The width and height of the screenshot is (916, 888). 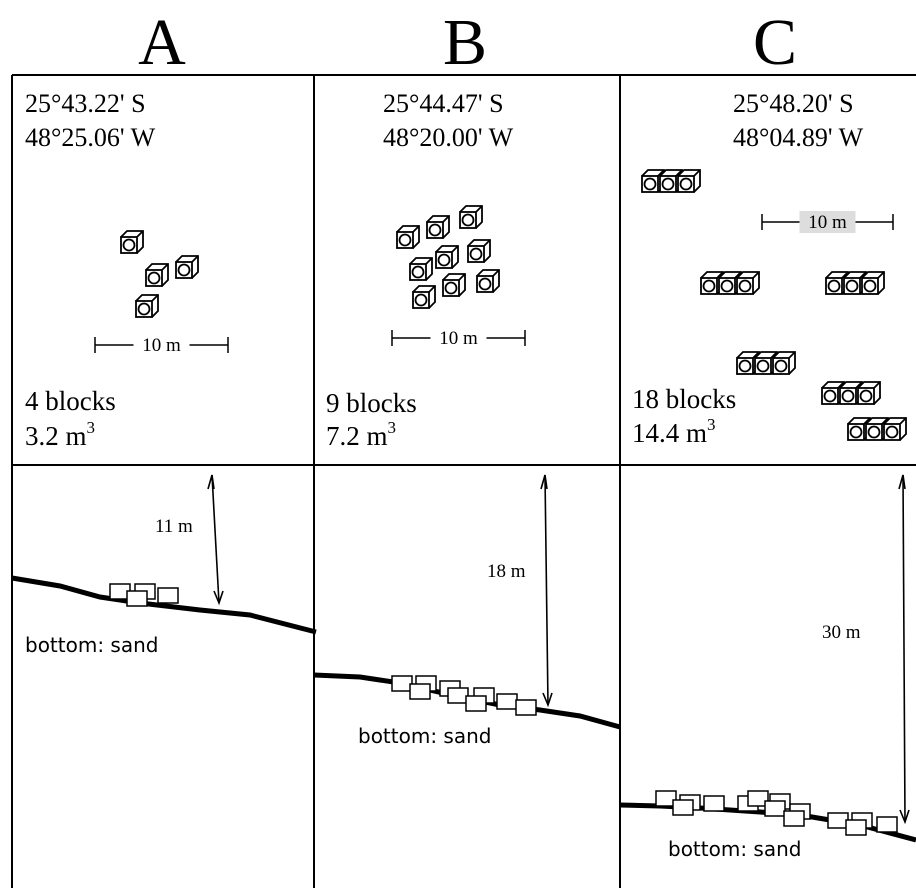 I want to click on depth-label: 30 m, so click(x=841, y=632).